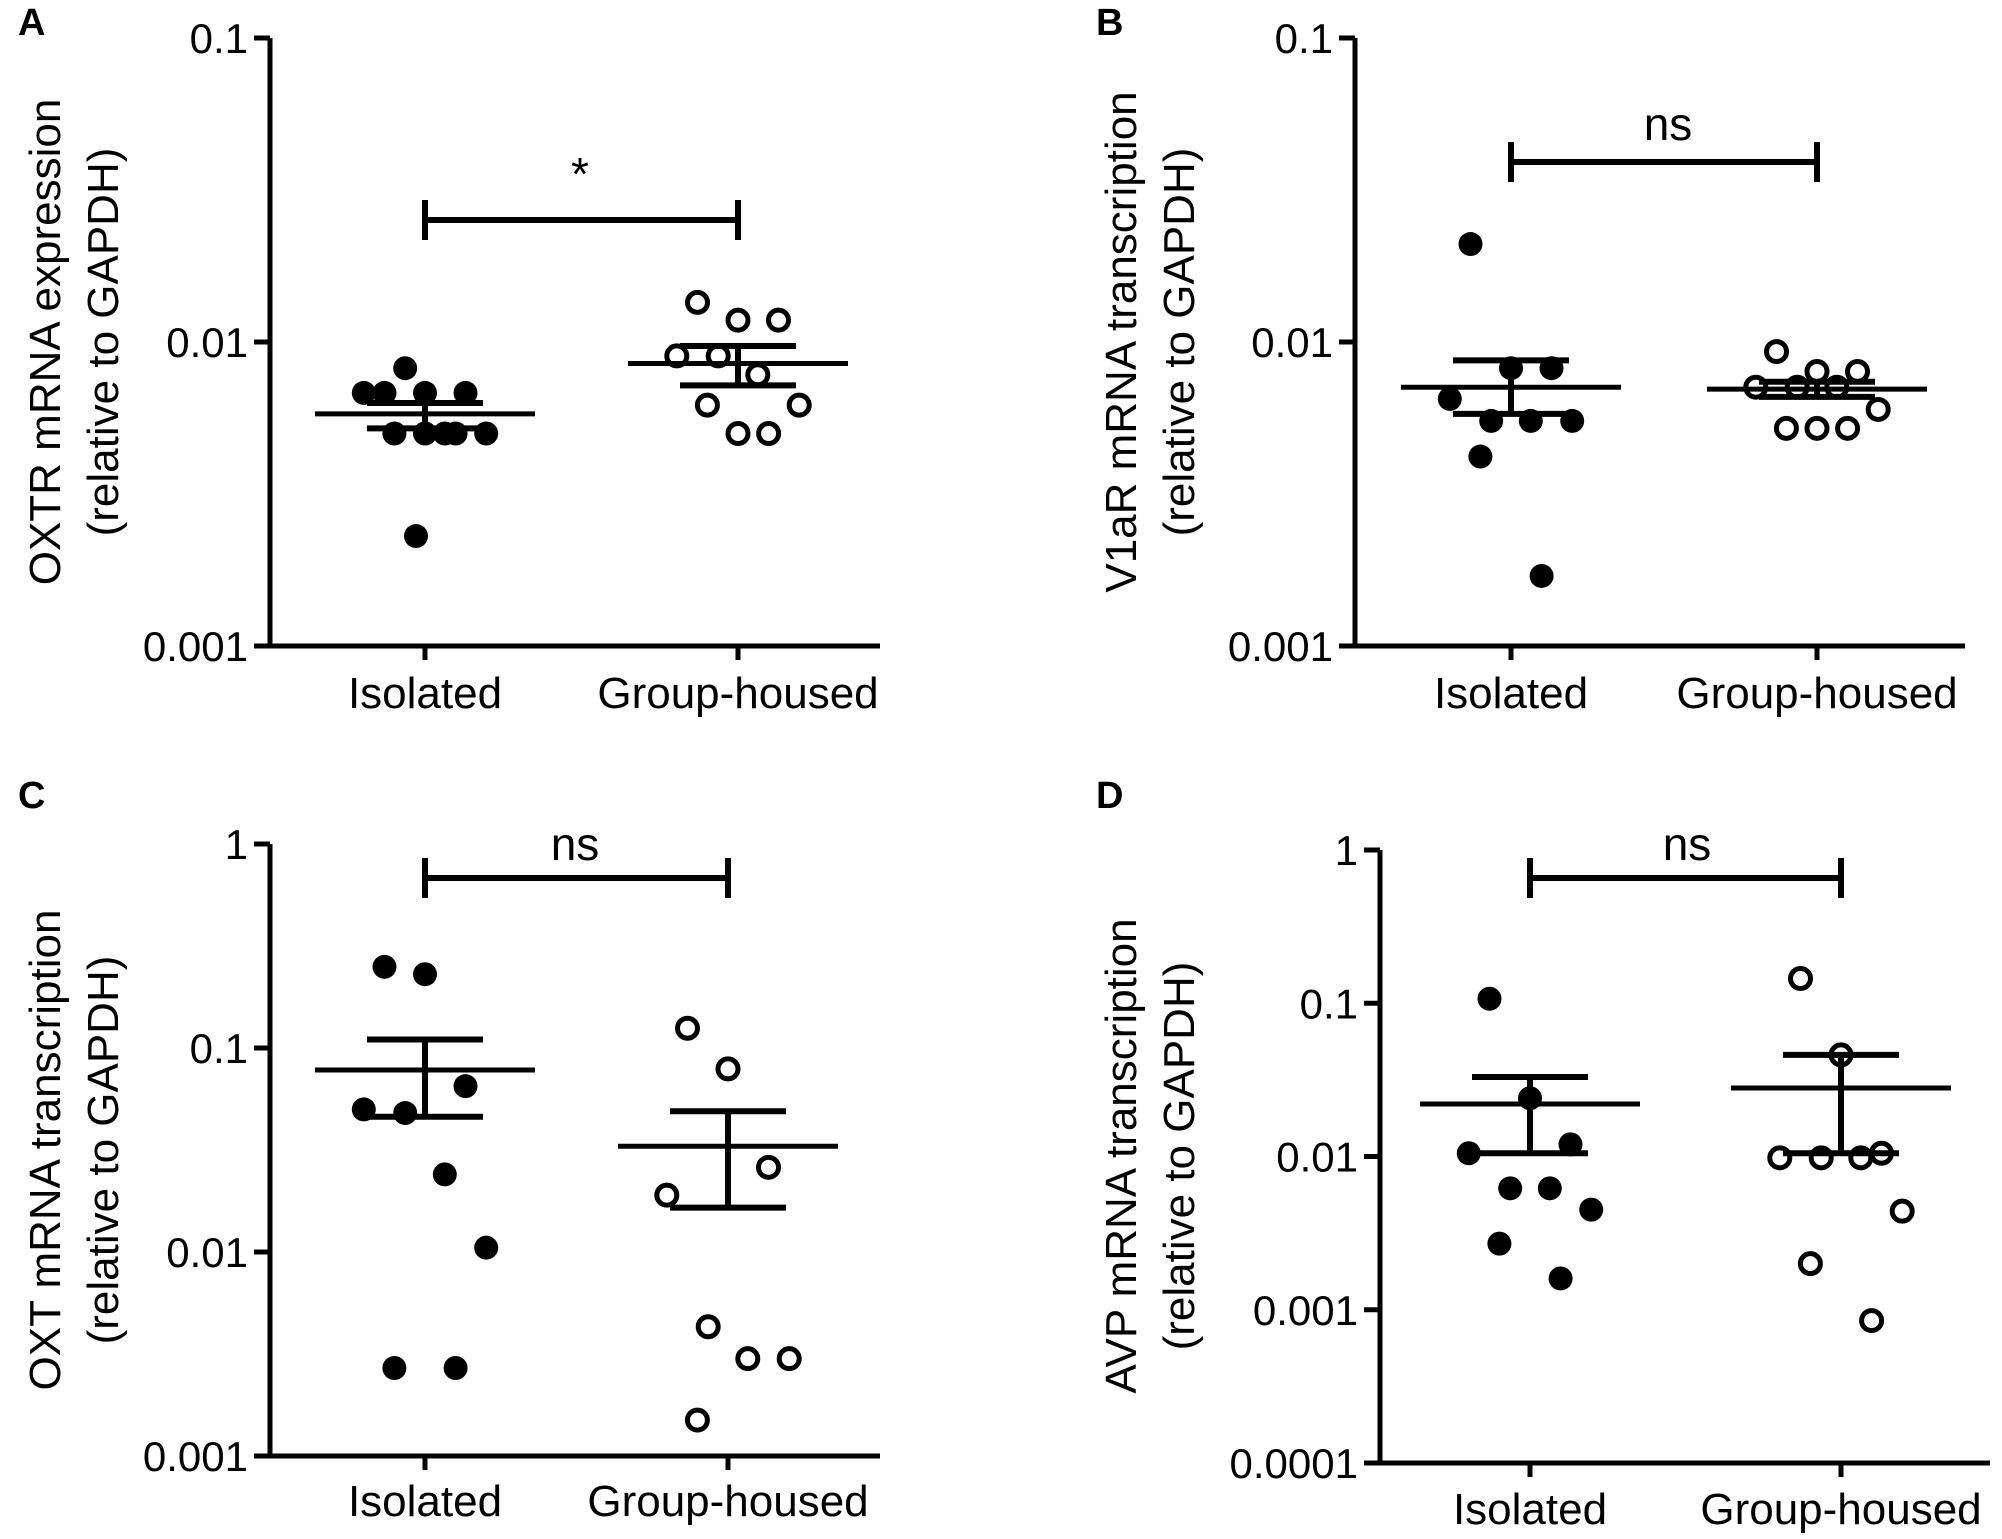 This screenshot has width=2002, height=1539. What do you see at coordinates (1109, 796) in the screenshot?
I see `panel-letter: D` at bounding box center [1109, 796].